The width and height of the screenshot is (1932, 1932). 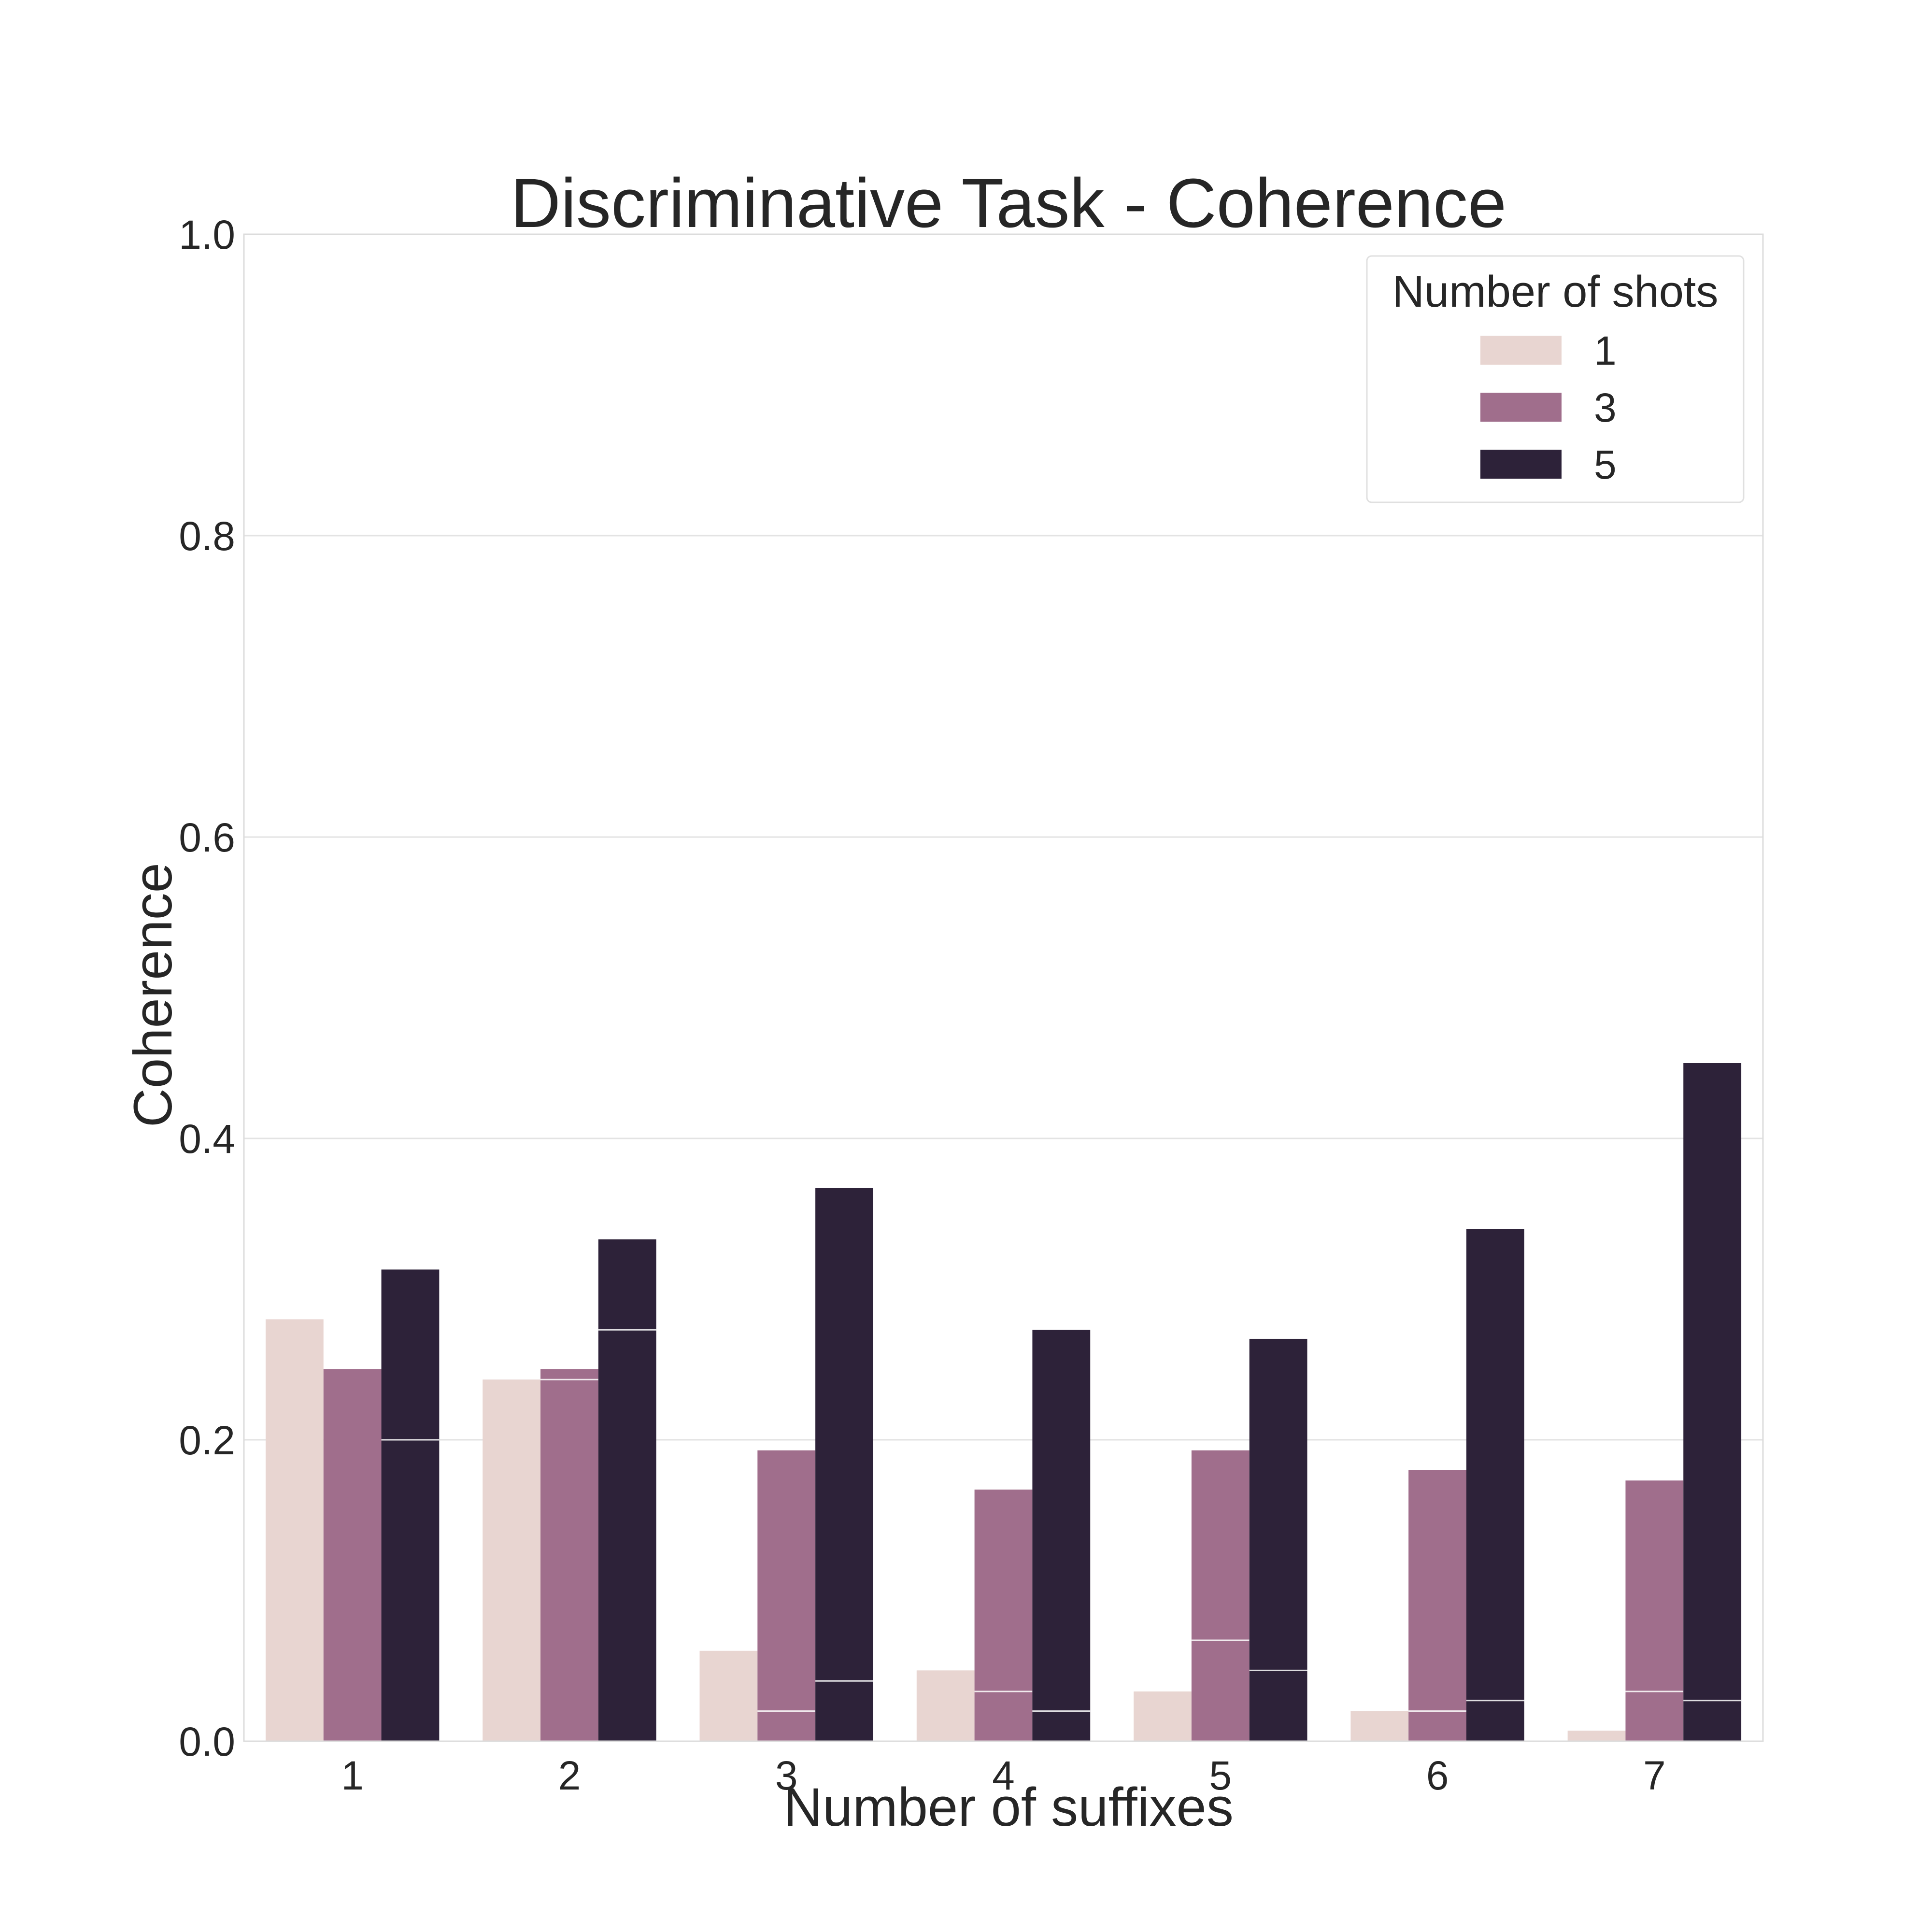 I want to click on legend: Number of shots 1 3 5, so click(x=1555, y=379).